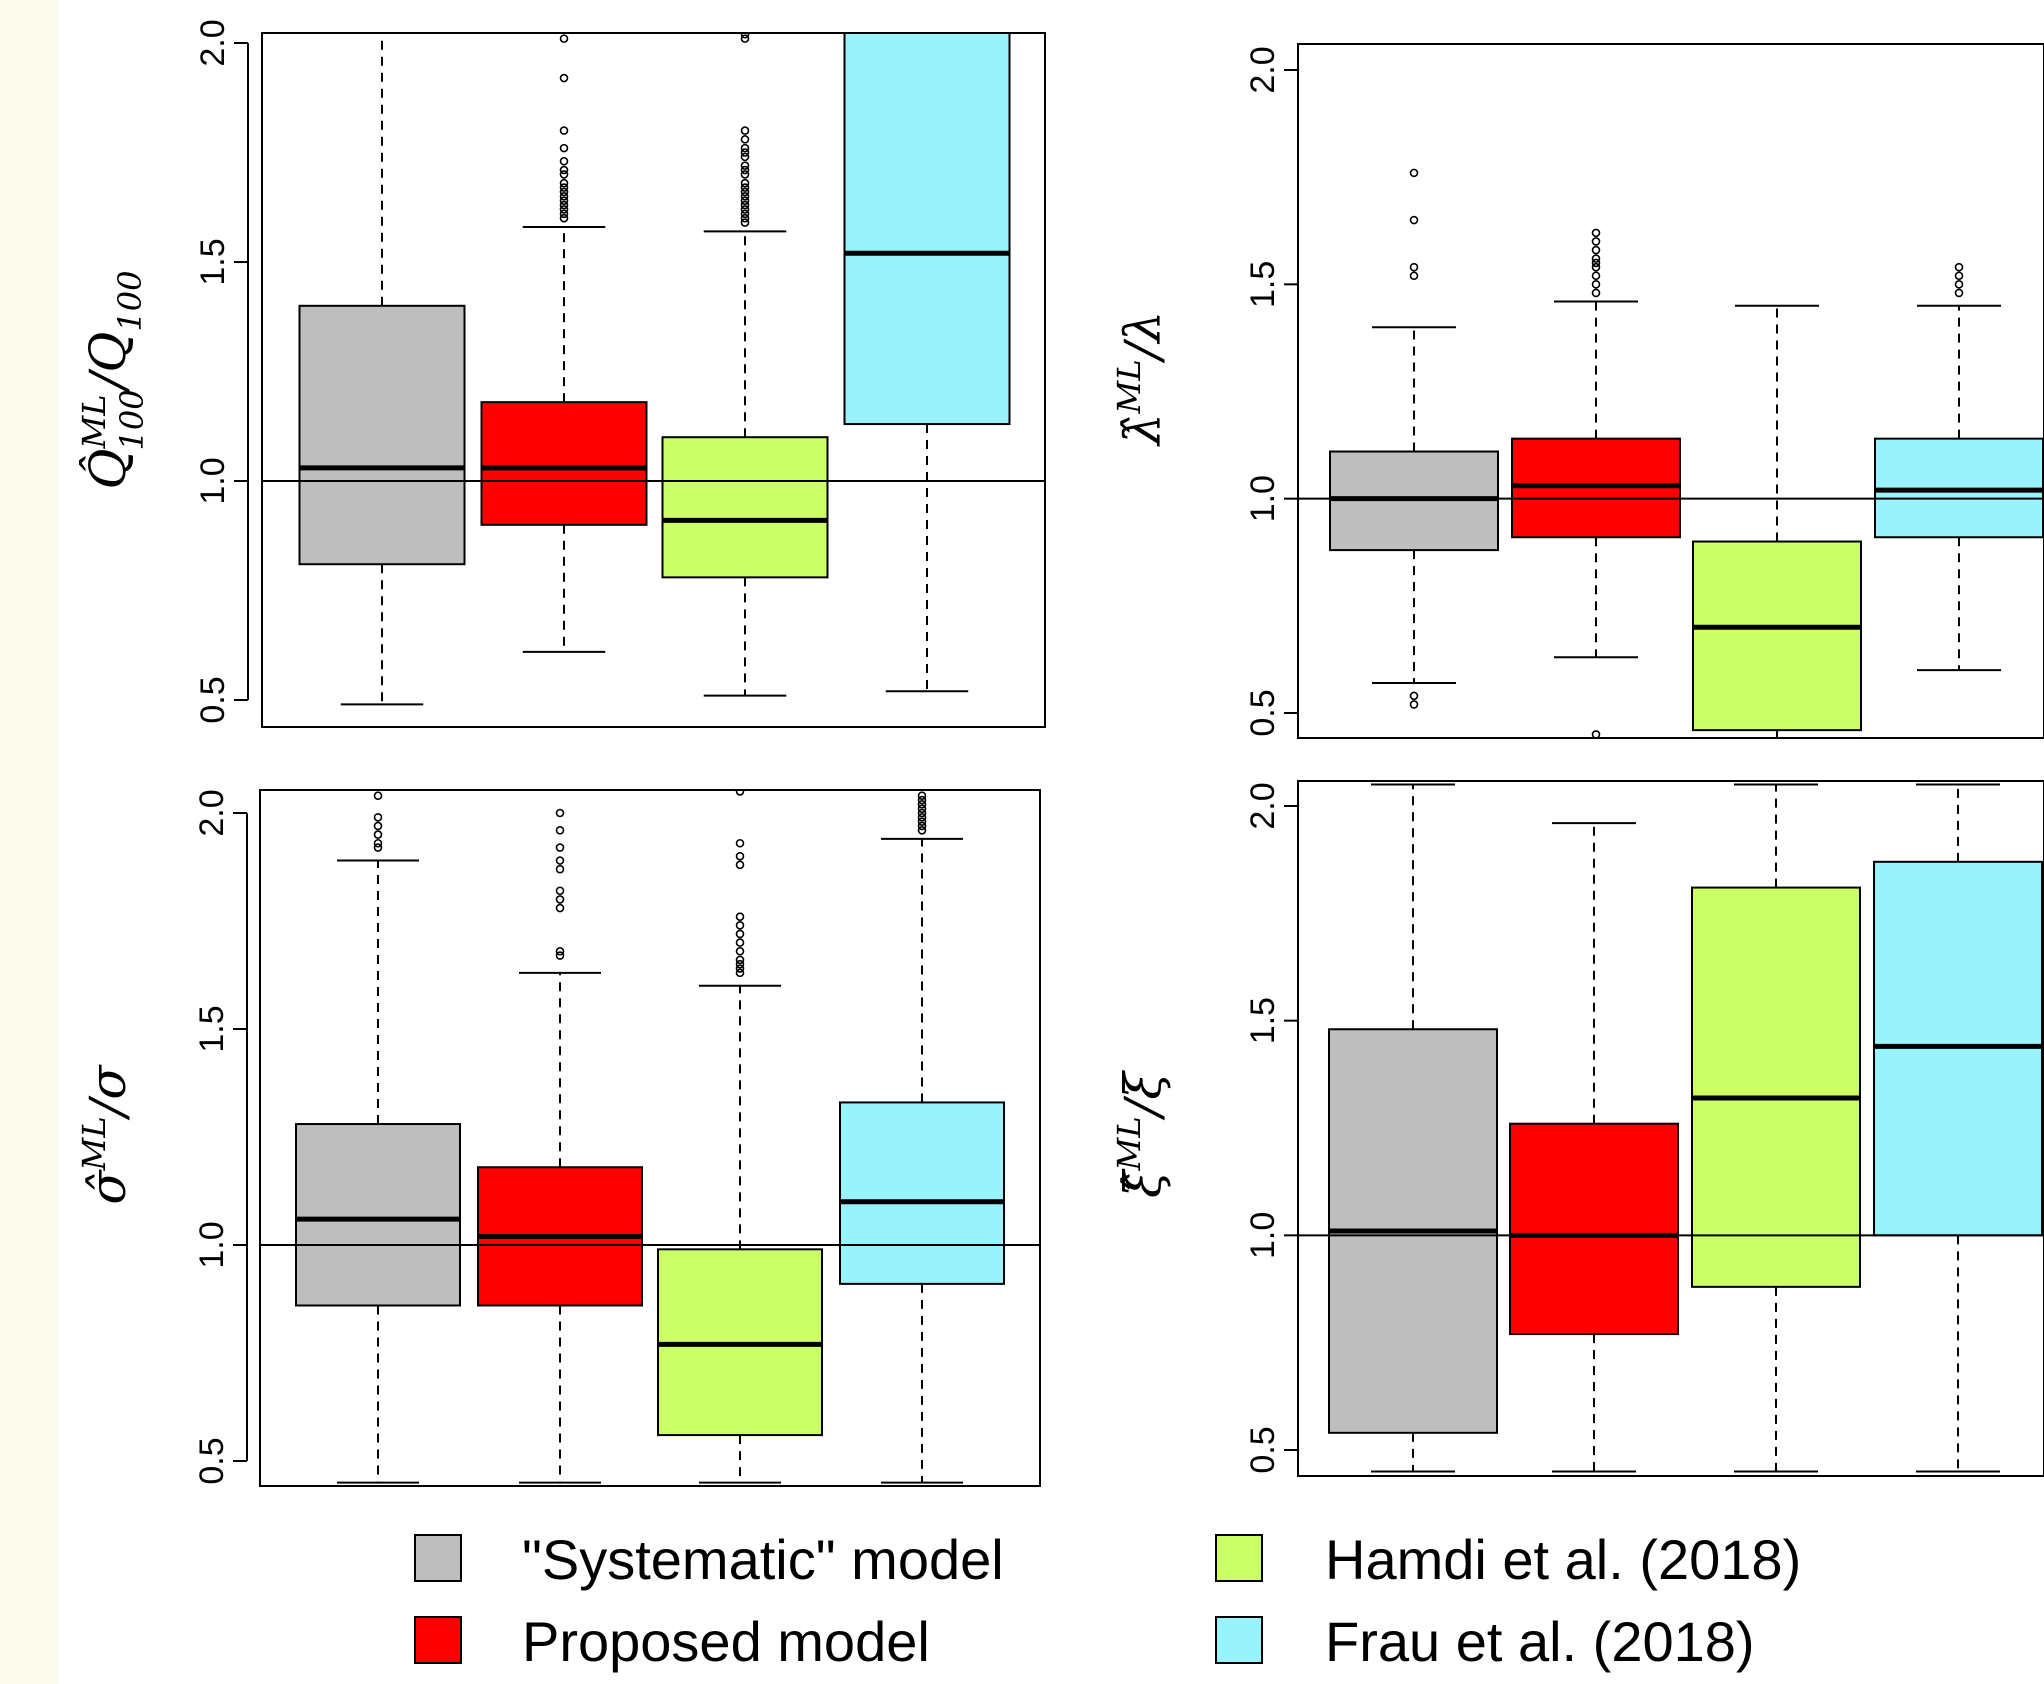 This screenshot has width=2044, height=1684. Describe the element at coordinates (763, 1559) in the screenshot. I see `legend-label-systematic: "Systematic" model` at that location.